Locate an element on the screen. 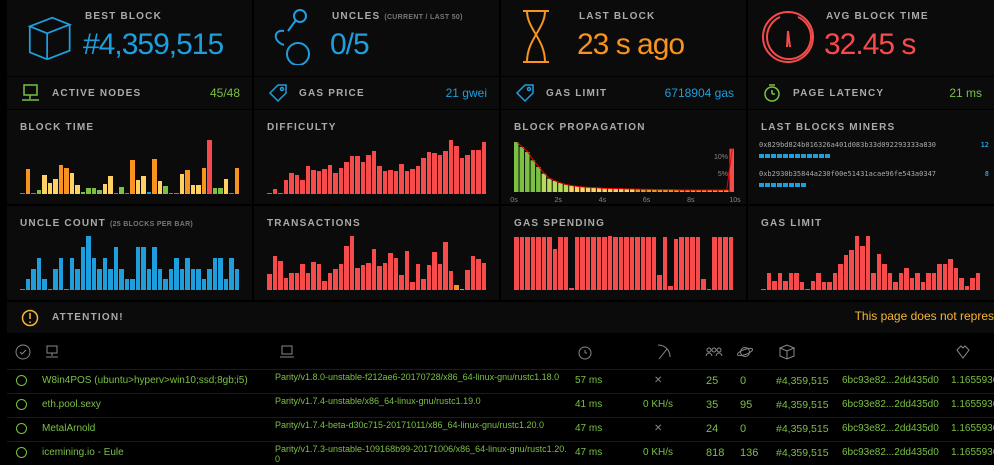  uncles-sublabel: (current / last 50) is located at coordinates (423, 17).